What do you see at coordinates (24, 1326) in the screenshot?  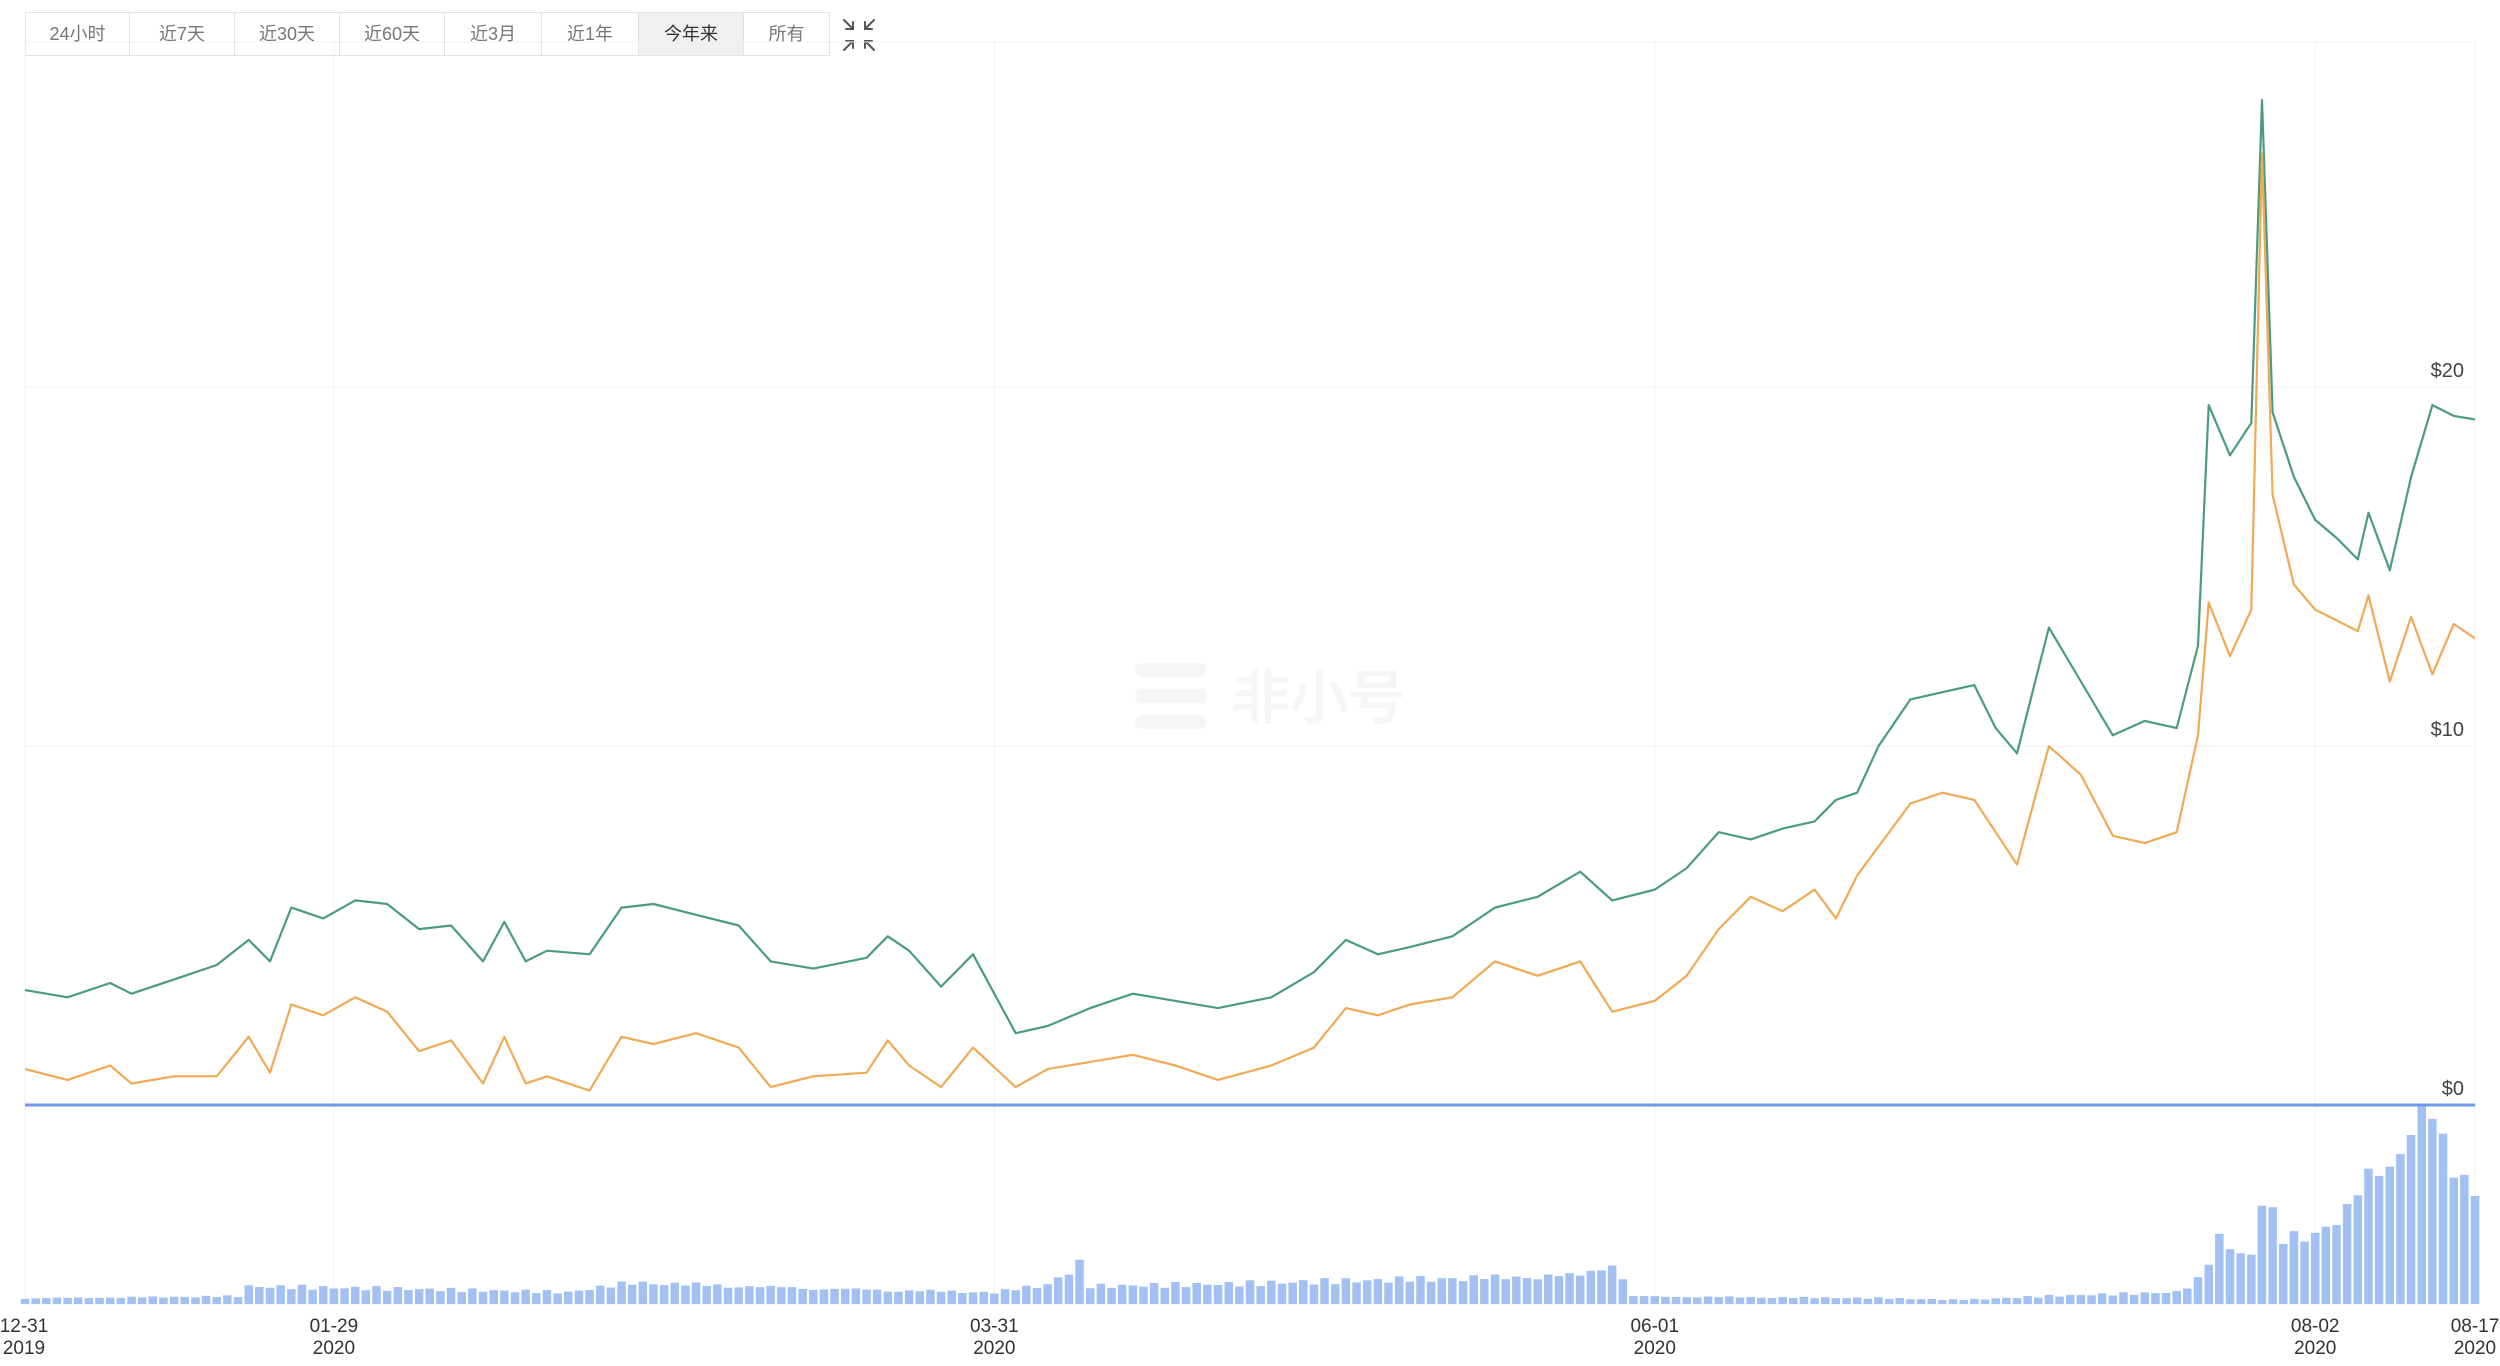 I see `x-tick-label: 12-31` at bounding box center [24, 1326].